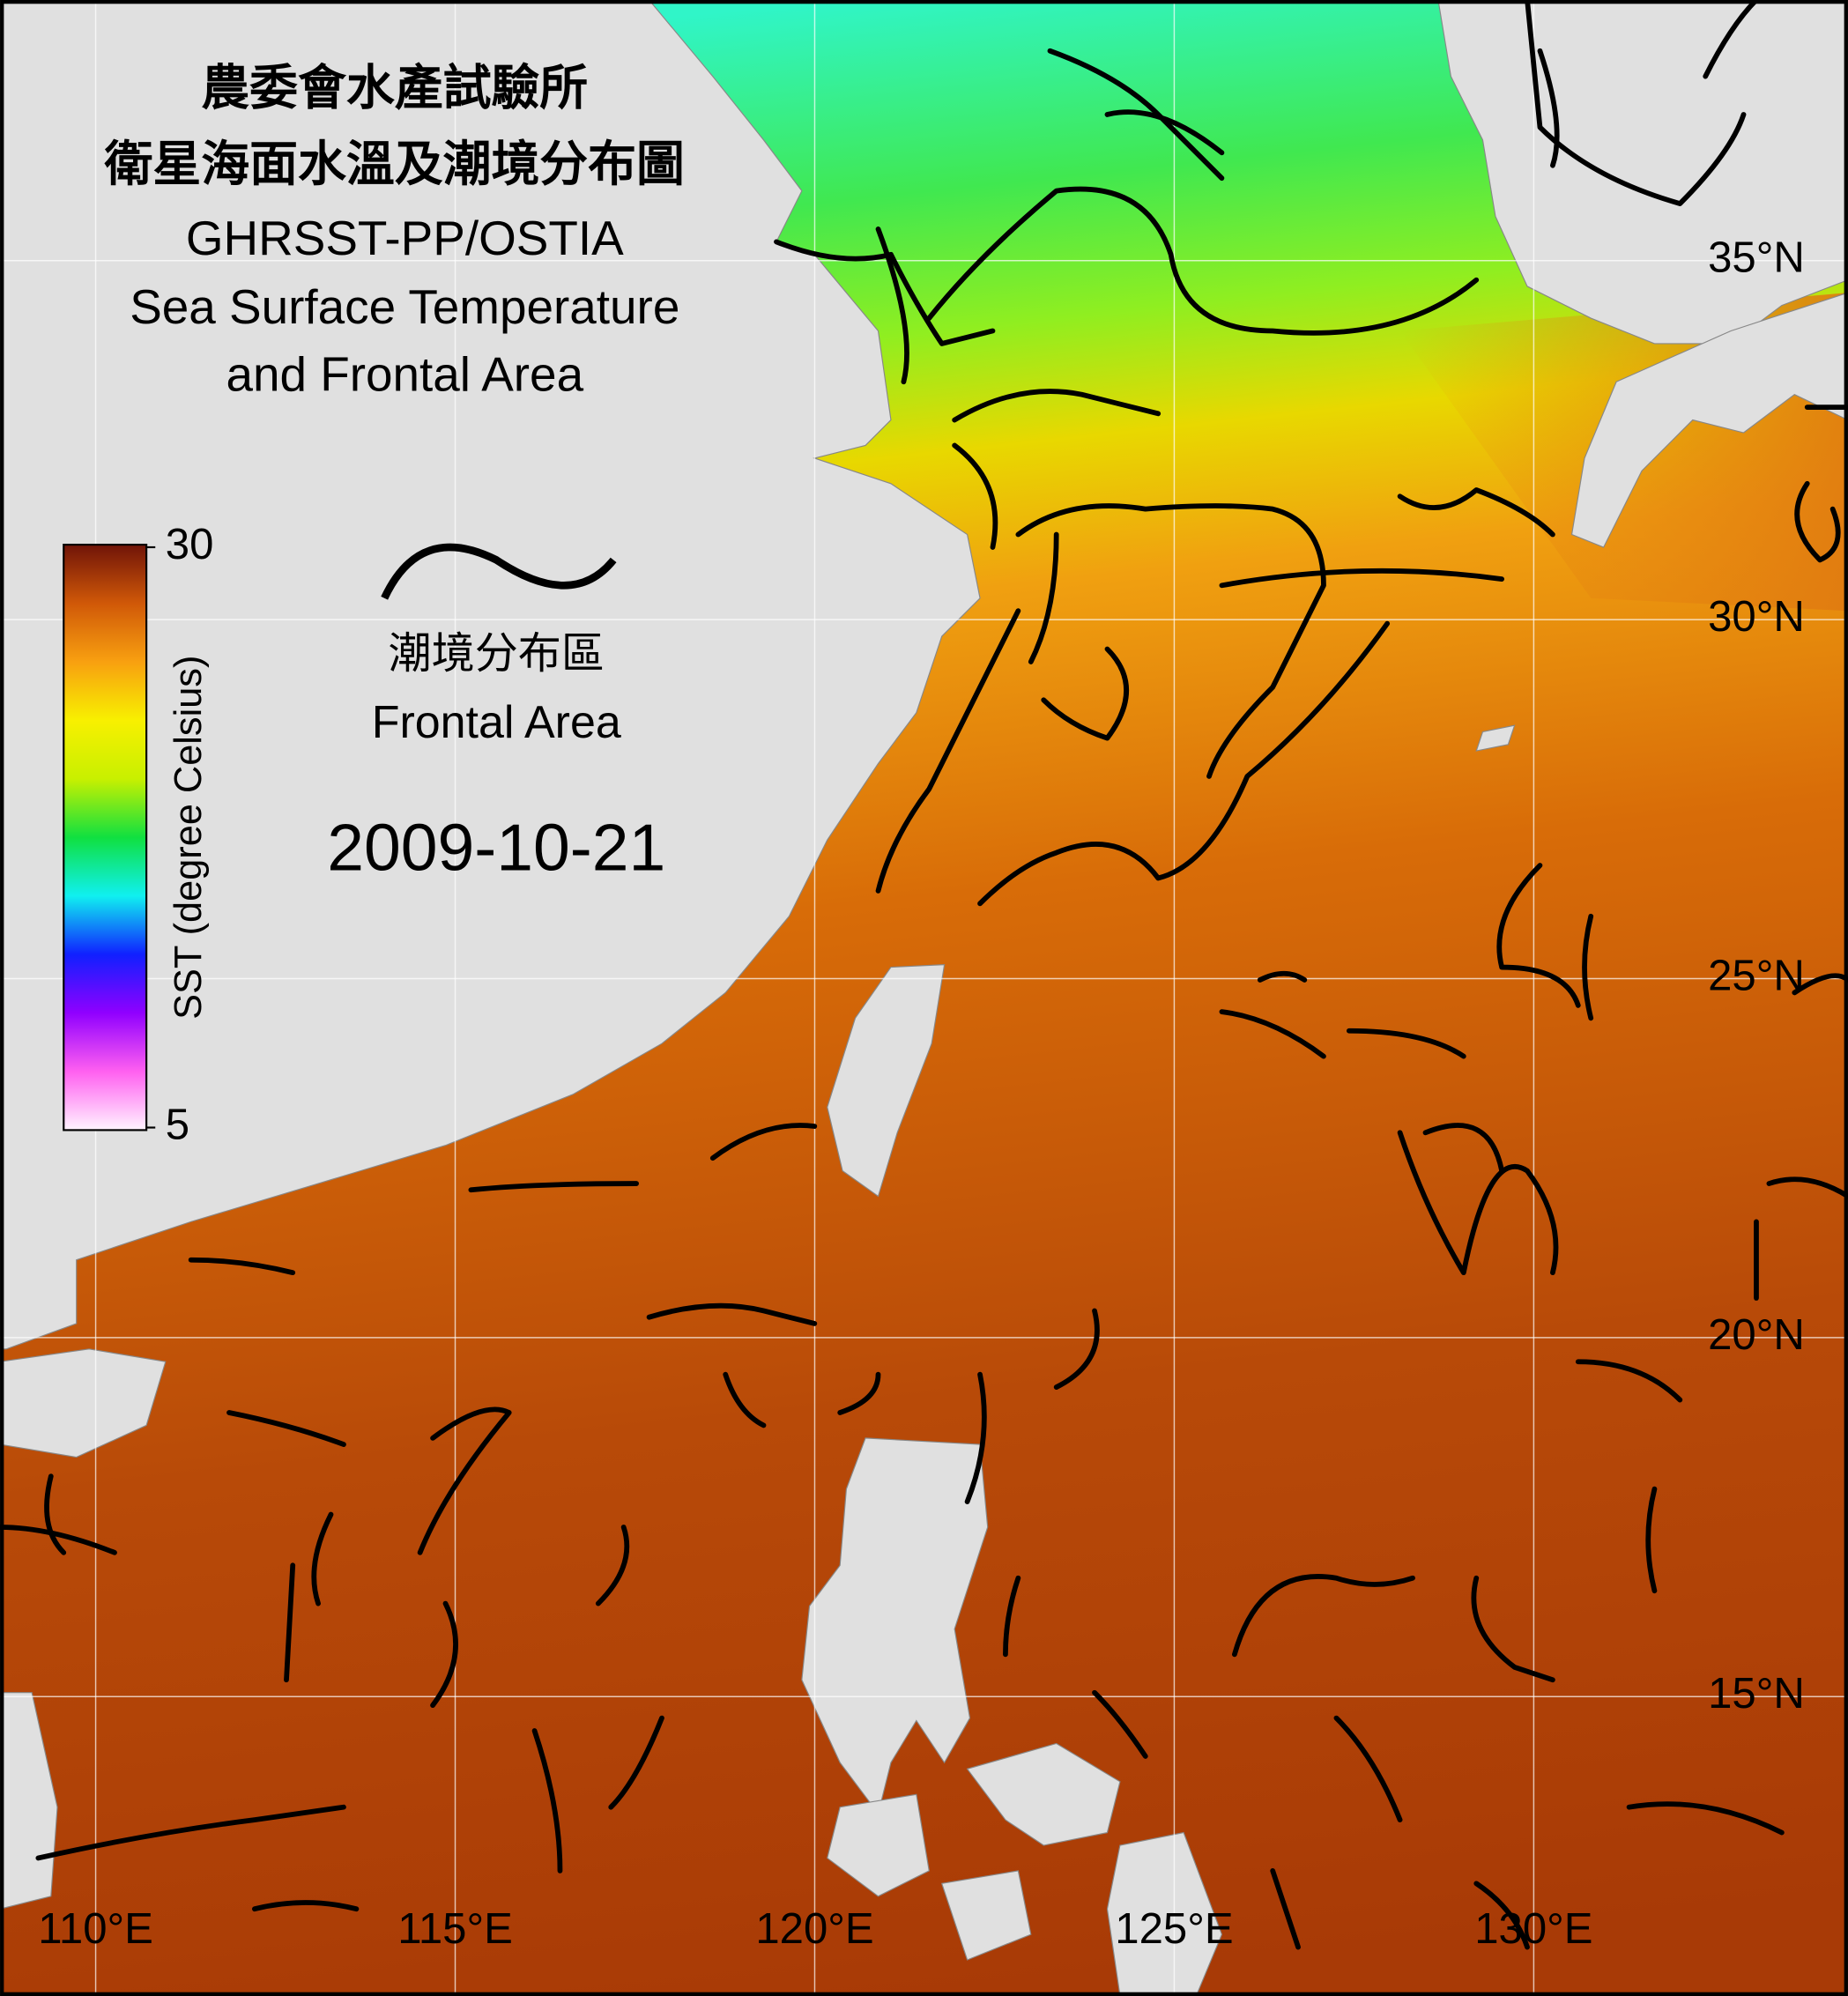 This screenshot has width=1848, height=1996. I want to click on japan, so click(1709, 420).